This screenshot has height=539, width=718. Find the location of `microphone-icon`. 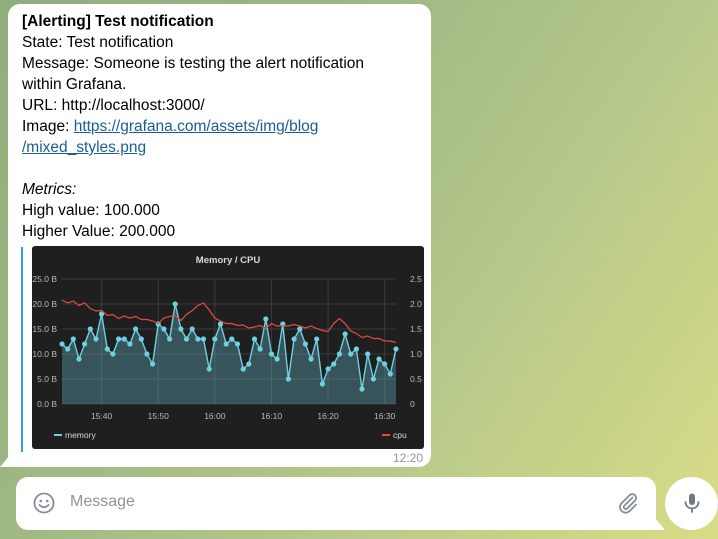

microphone-icon is located at coordinates (692, 503).